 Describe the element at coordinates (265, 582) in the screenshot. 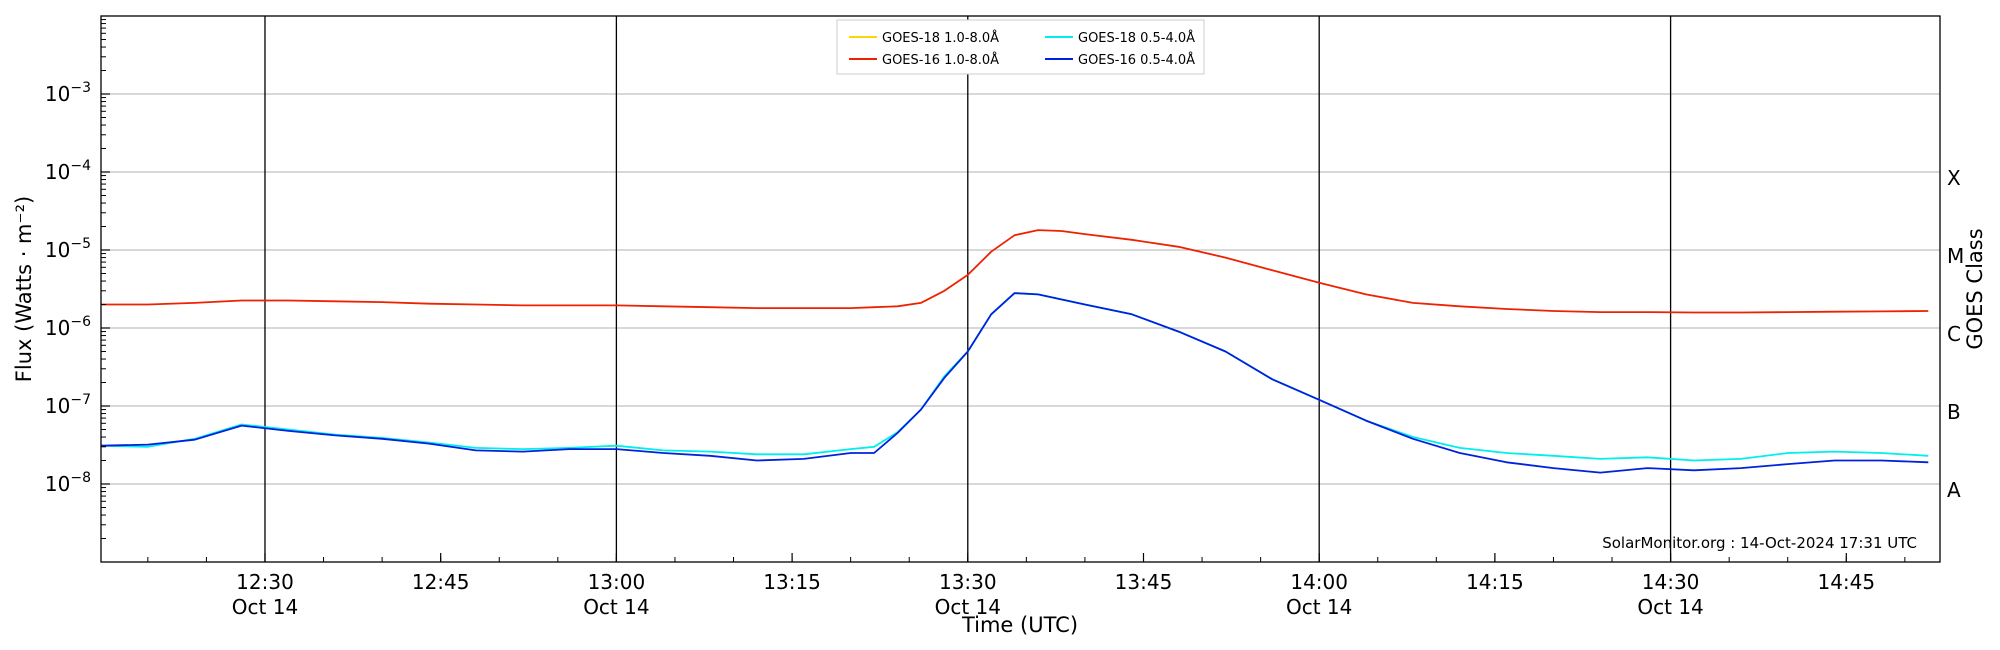

I see `x-tick-label: 12:30` at that location.